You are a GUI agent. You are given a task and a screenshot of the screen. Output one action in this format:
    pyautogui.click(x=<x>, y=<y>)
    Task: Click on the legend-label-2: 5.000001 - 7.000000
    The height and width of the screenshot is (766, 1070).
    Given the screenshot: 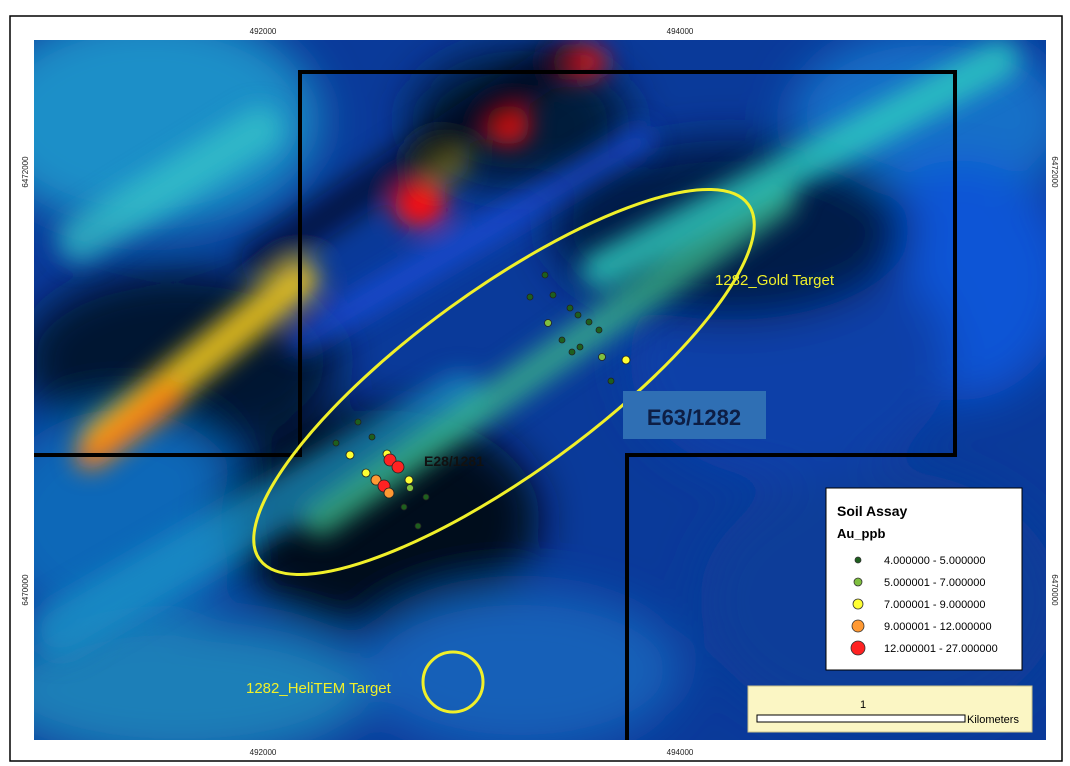 What is the action you would take?
    pyautogui.click(x=935, y=583)
    